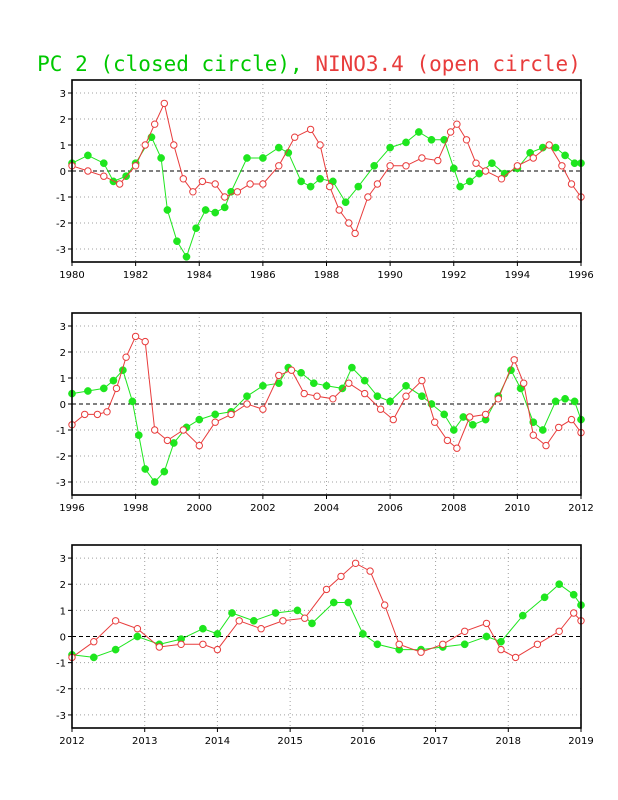 The image size is (618, 800). What do you see at coordinates (326, 610) in the screenshot?
I see `nino34-line` at bounding box center [326, 610].